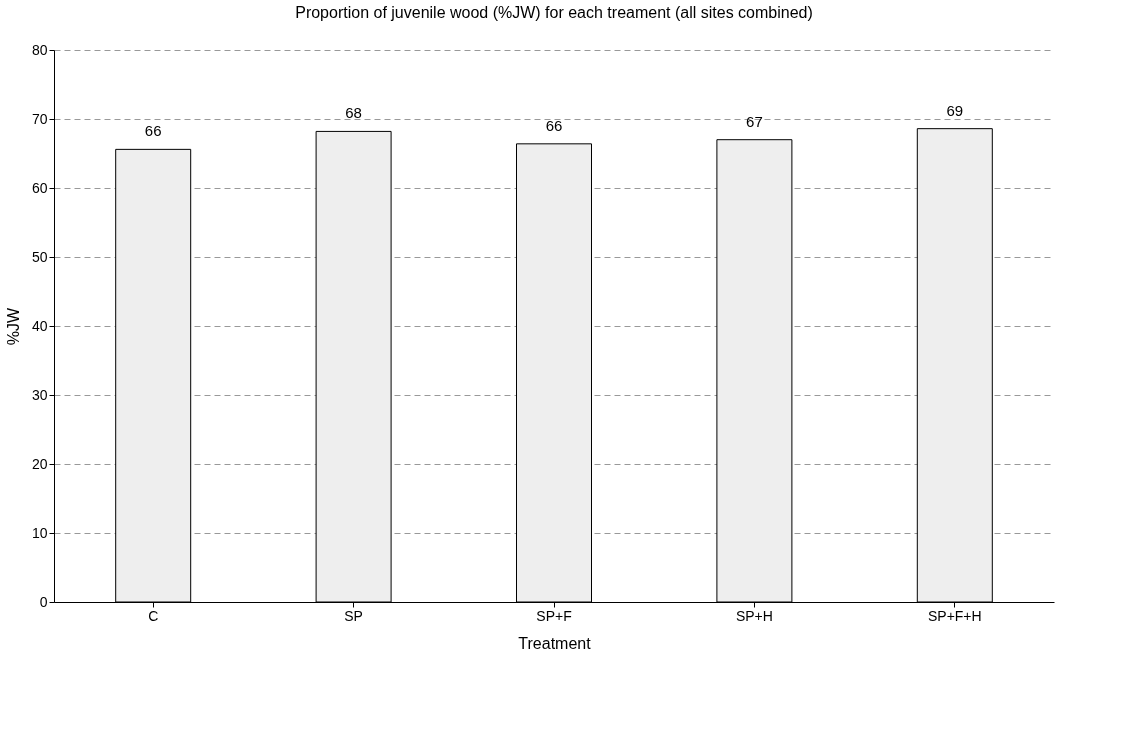  What do you see at coordinates (39, 256) in the screenshot?
I see `y-tick-label: 50` at bounding box center [39, 256].